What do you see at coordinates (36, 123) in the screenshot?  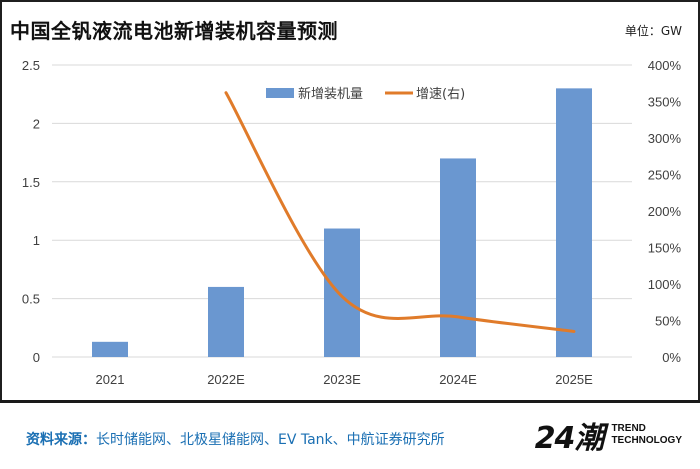 I see `left-tick-label: 2` at bounding box center [36, 123].